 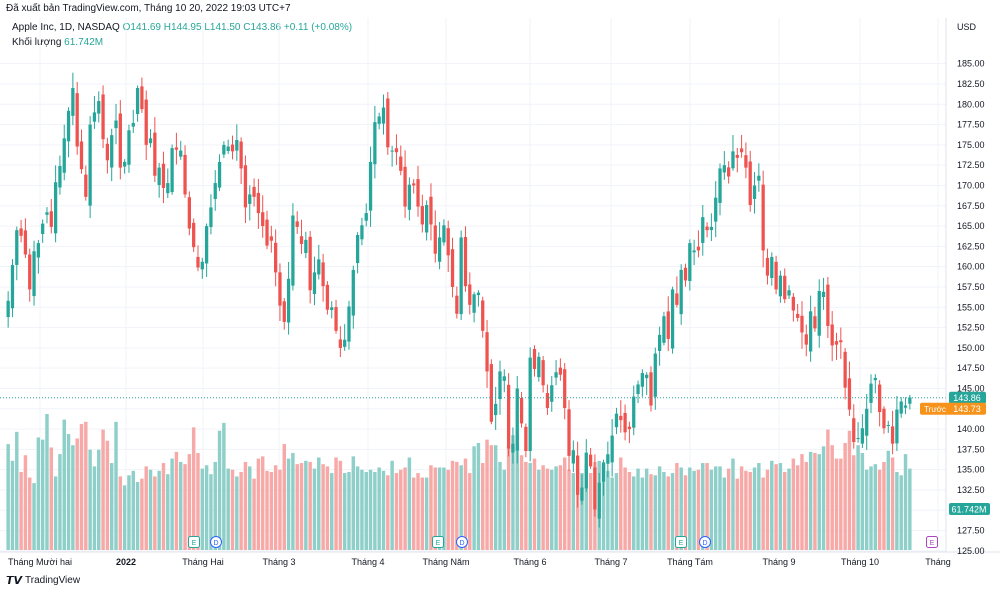 I want to click on y-tick-label: 155.00, so click(x=971, y=307).